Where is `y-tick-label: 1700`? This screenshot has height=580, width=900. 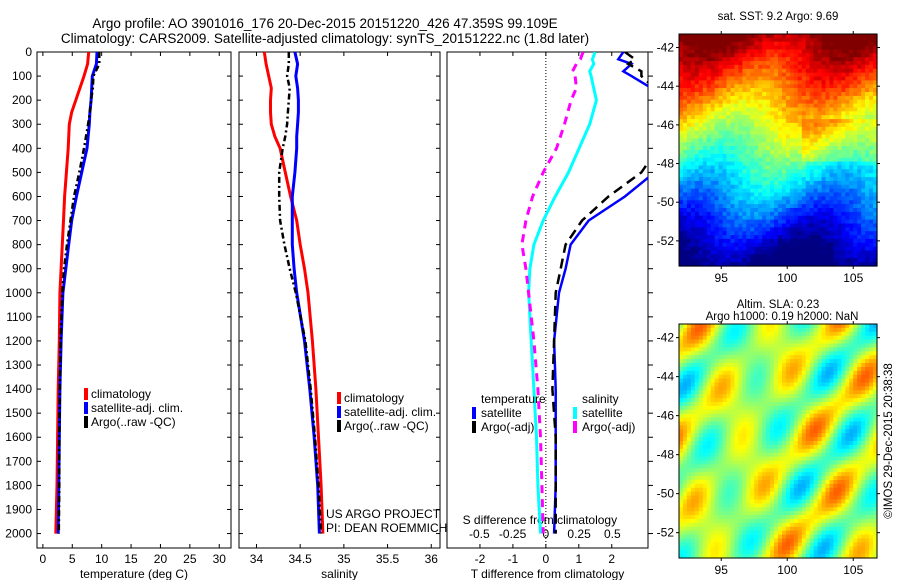
y-tick-label: 1700 is located at coordinates (18, 461).